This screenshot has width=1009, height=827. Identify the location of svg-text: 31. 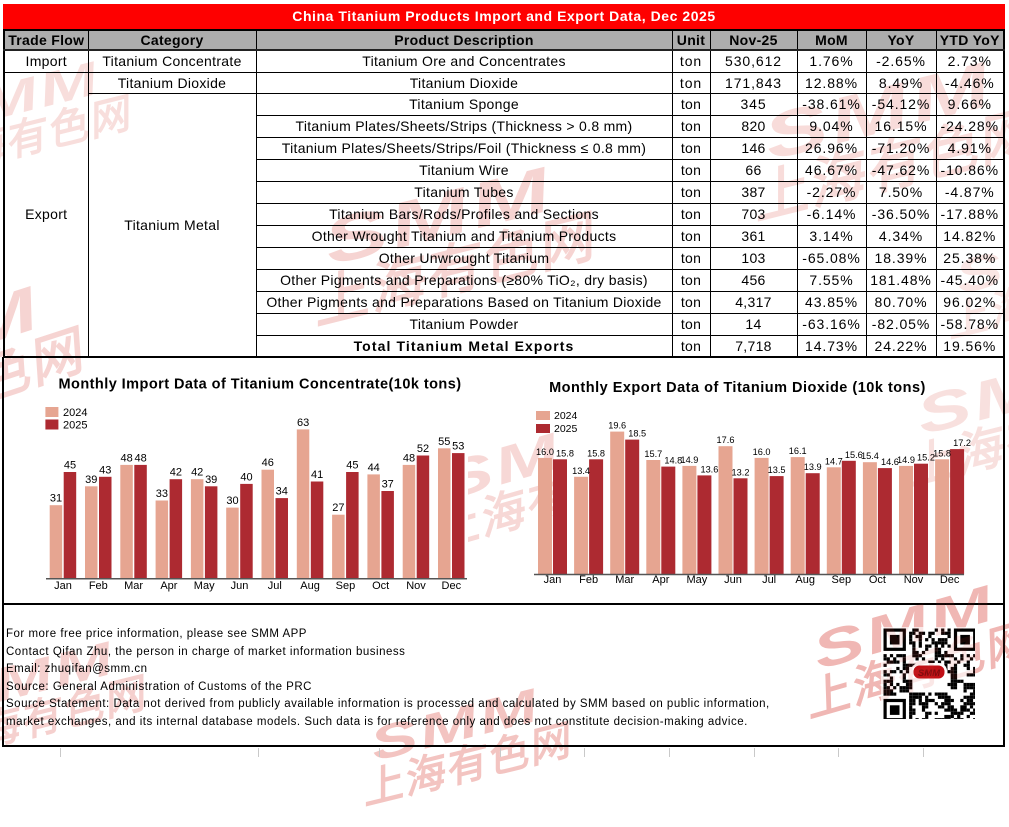
(56, 499).